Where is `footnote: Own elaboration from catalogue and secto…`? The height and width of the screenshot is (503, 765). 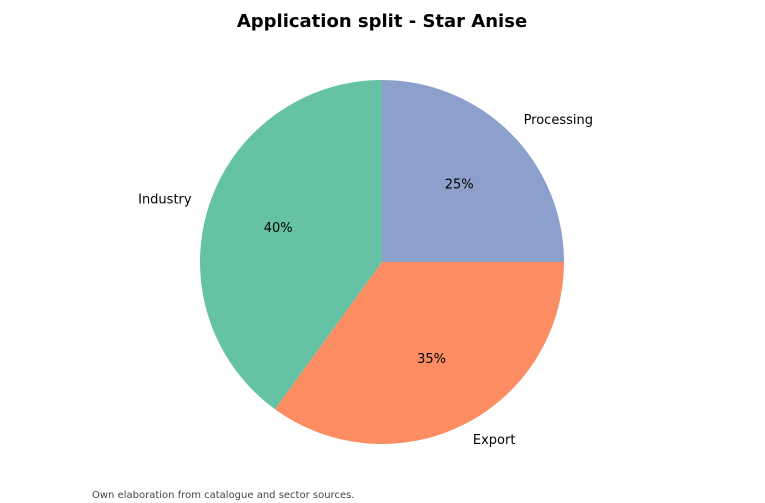 footnote: Own elaboration from catalogue and secto… is located at coordinates (223, 495).